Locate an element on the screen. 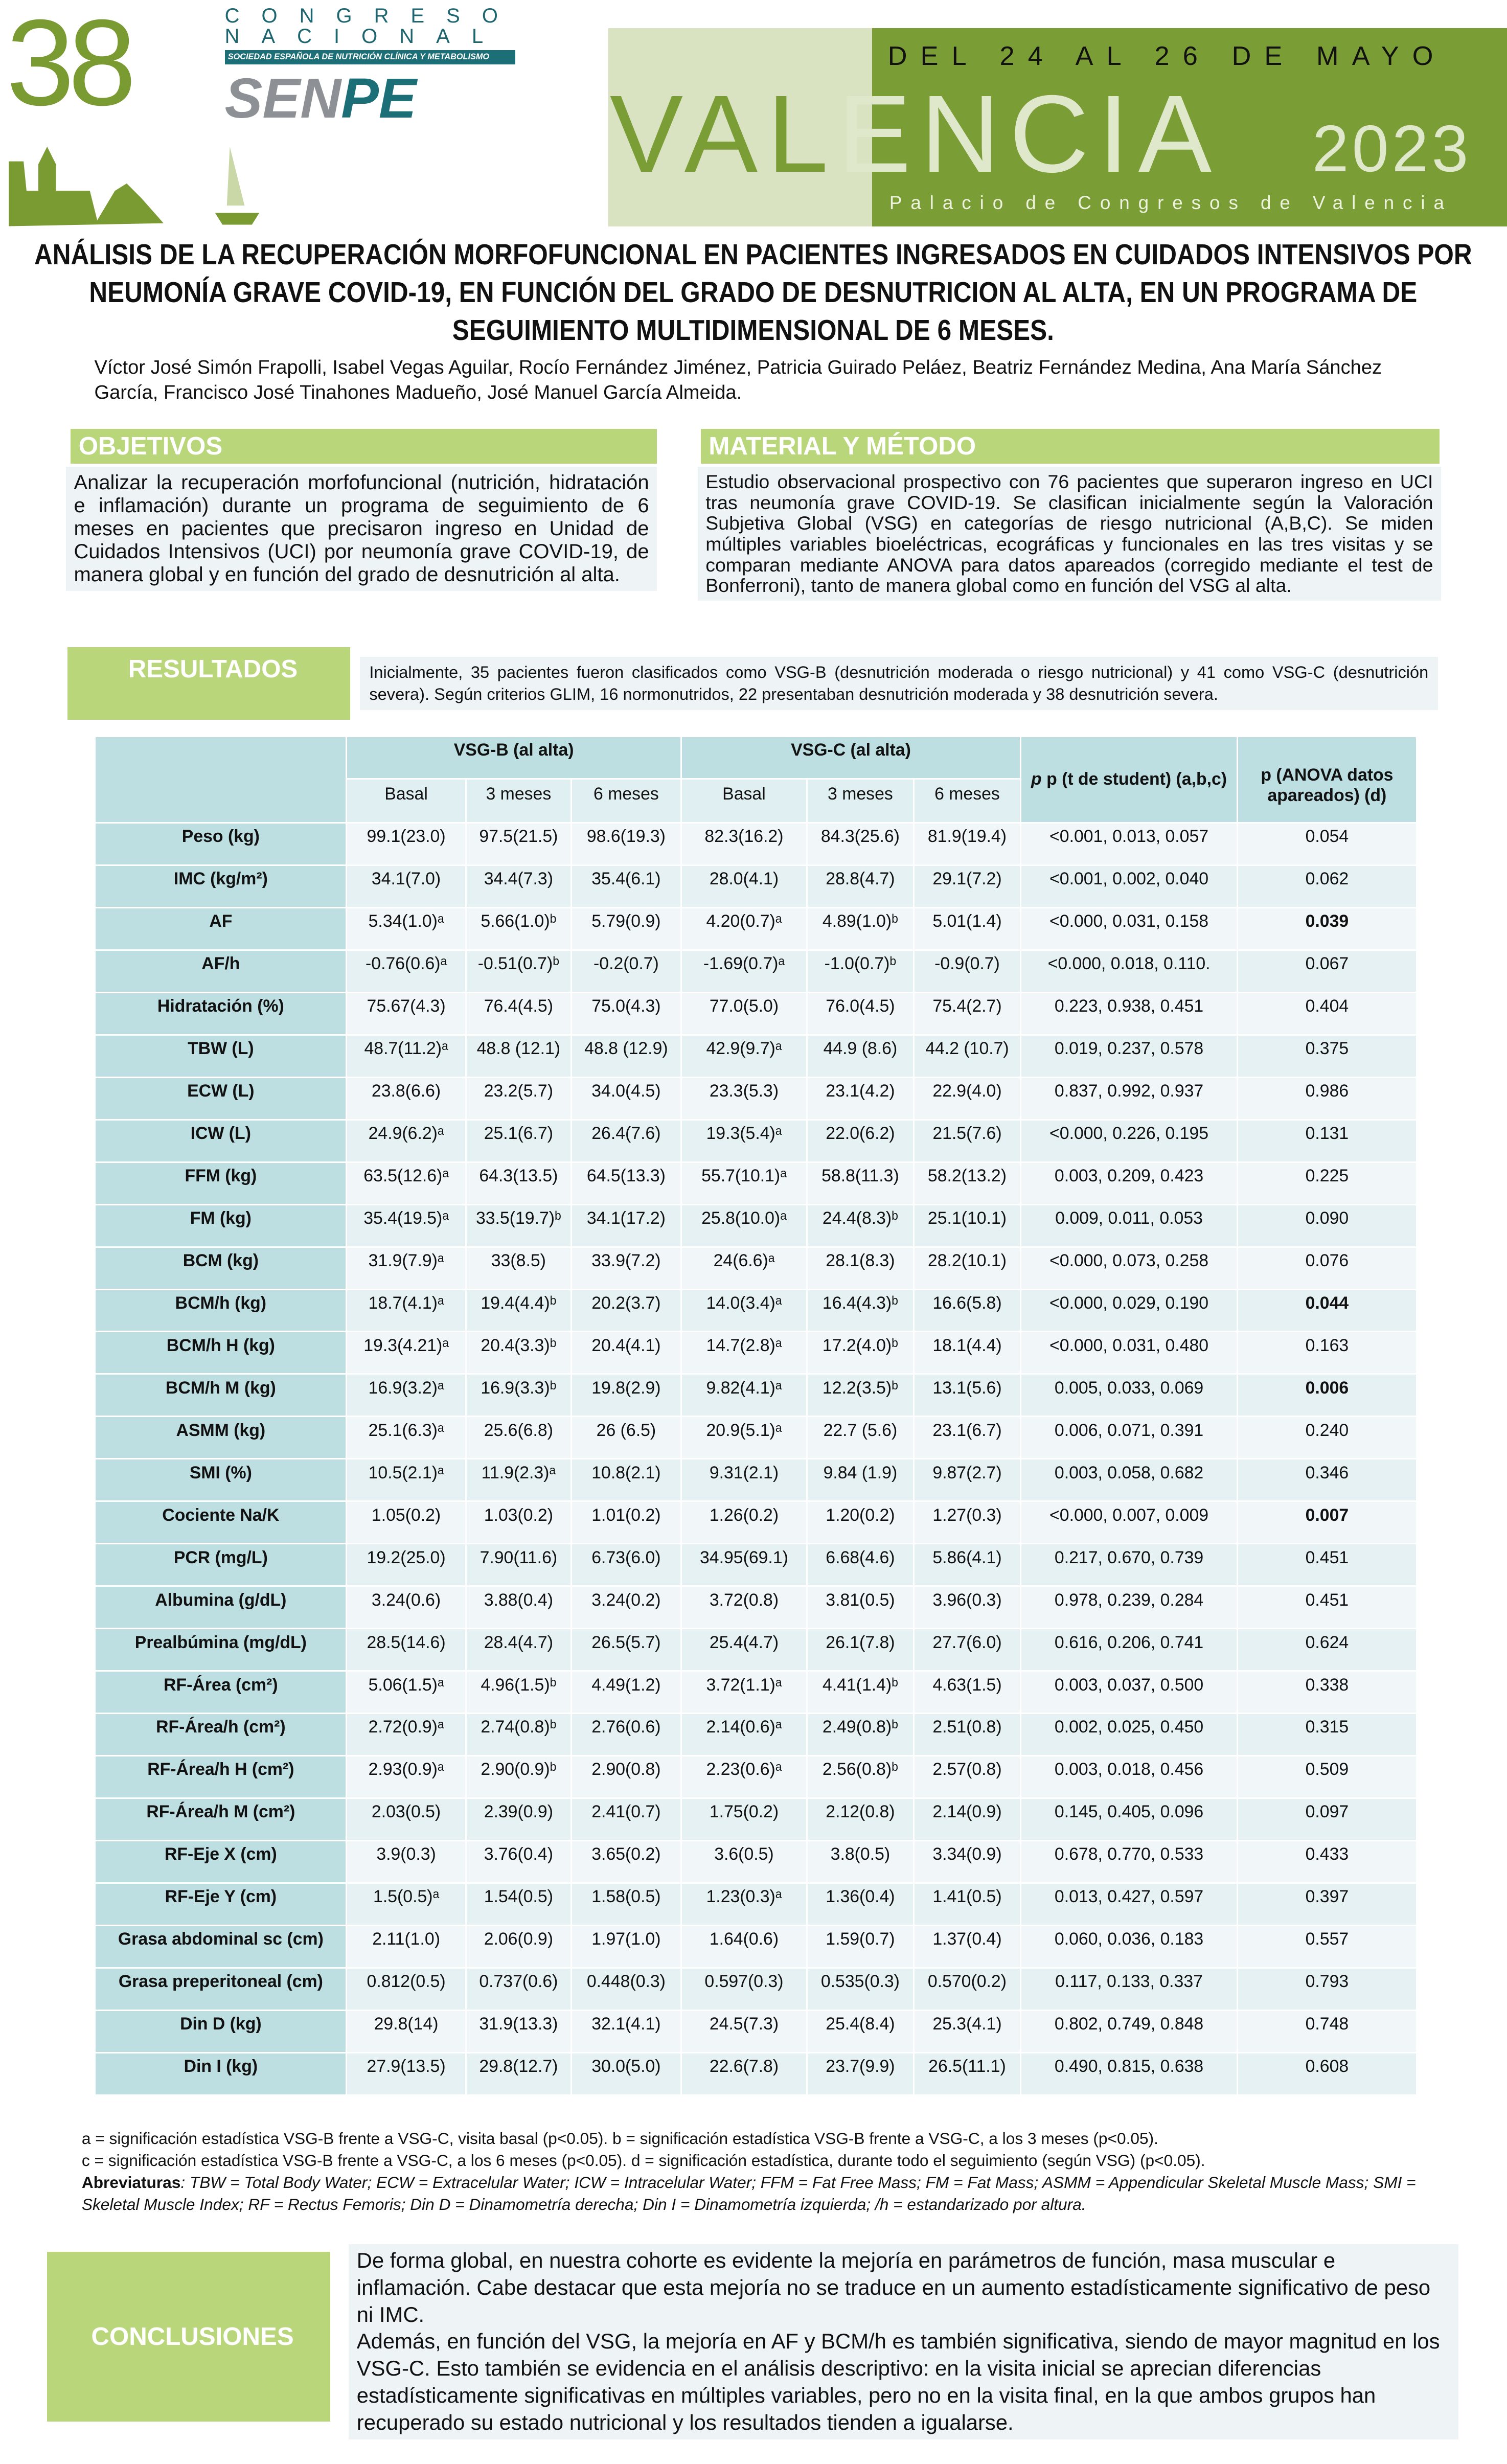  row-label: ICW (L) is located at coordinates (221, 1141).